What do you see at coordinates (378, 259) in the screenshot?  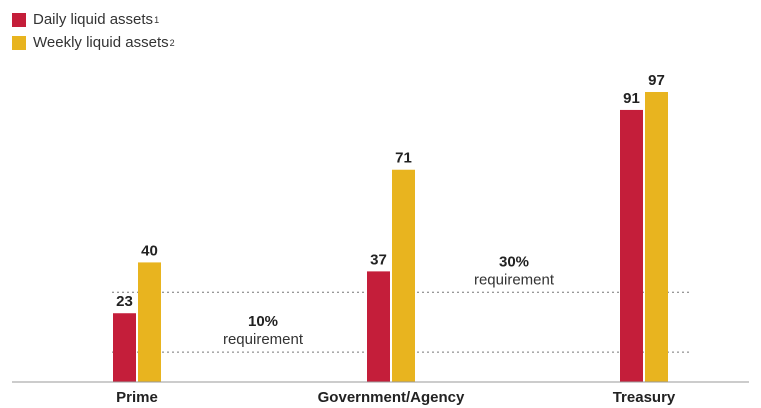 I see `bar-value-label: 37` at bounding box center [378, 259].